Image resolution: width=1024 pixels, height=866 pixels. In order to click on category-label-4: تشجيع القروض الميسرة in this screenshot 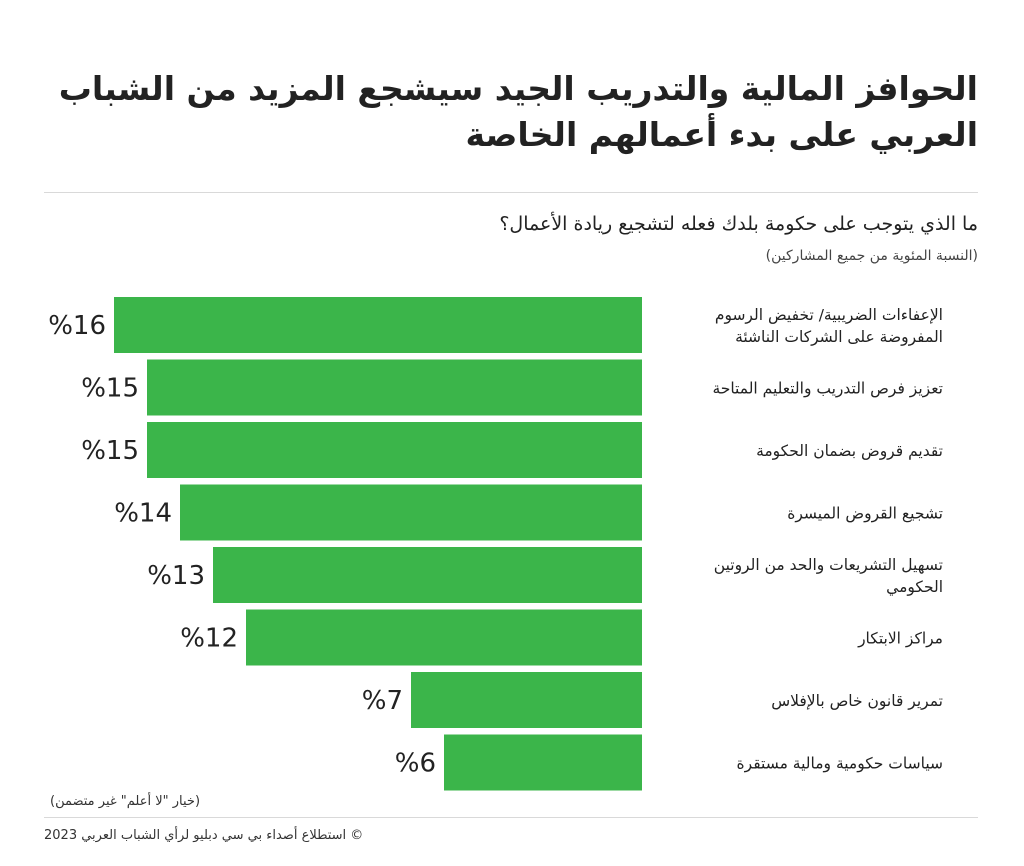, I will do `click(865, 514)`.